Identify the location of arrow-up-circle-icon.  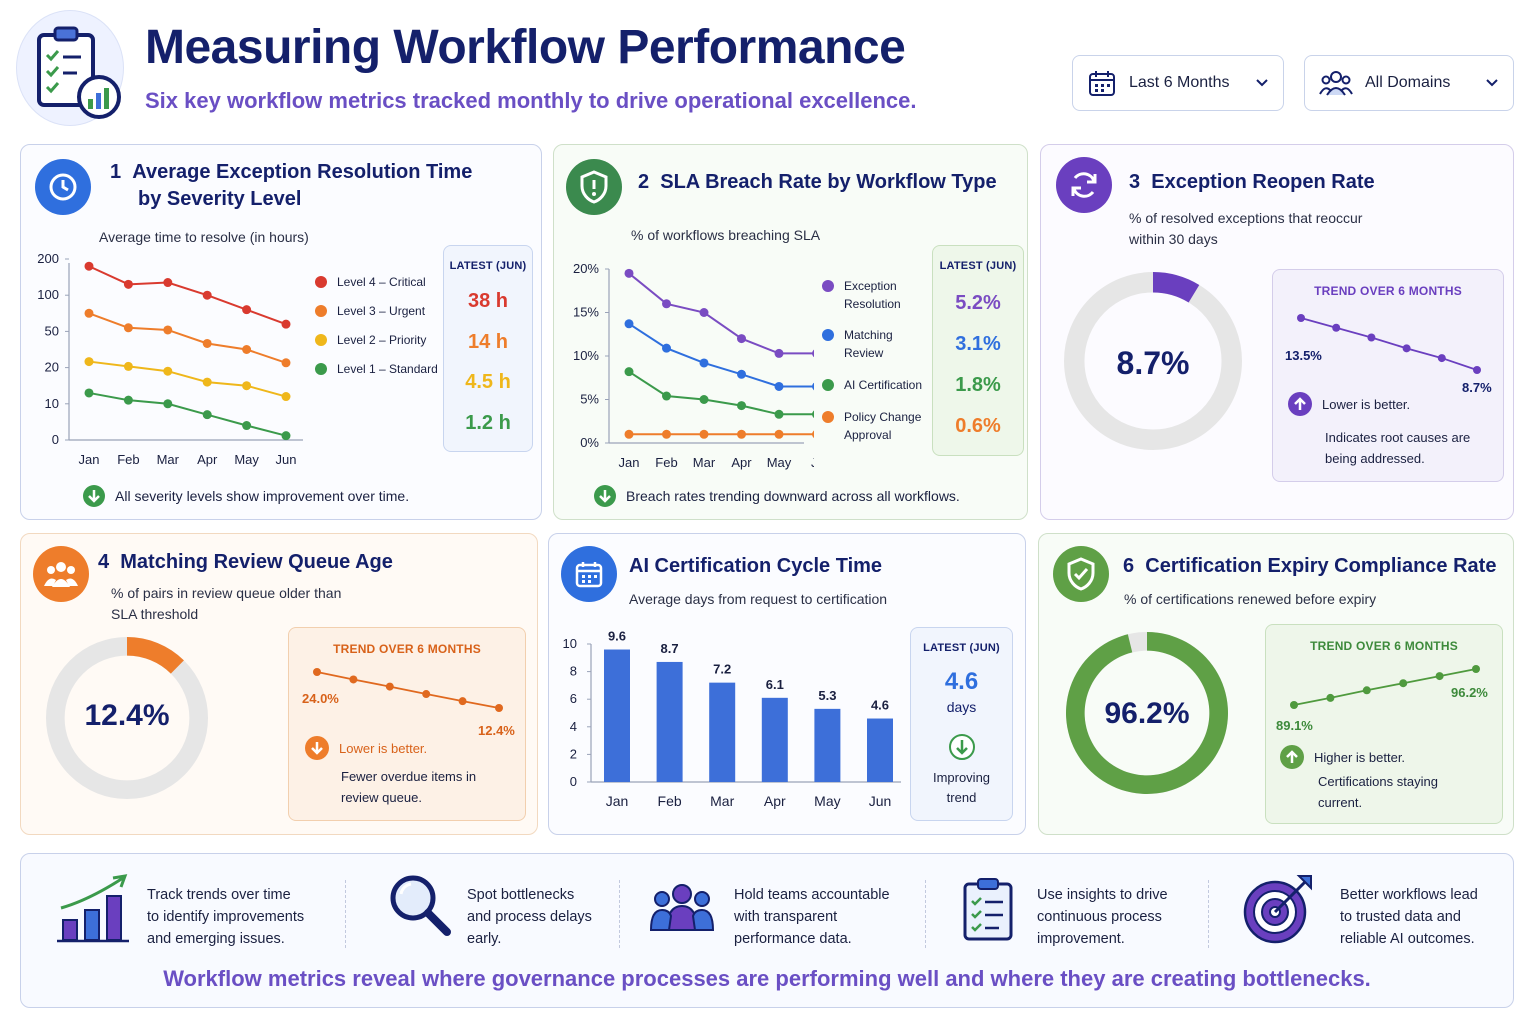
(1300, 404).